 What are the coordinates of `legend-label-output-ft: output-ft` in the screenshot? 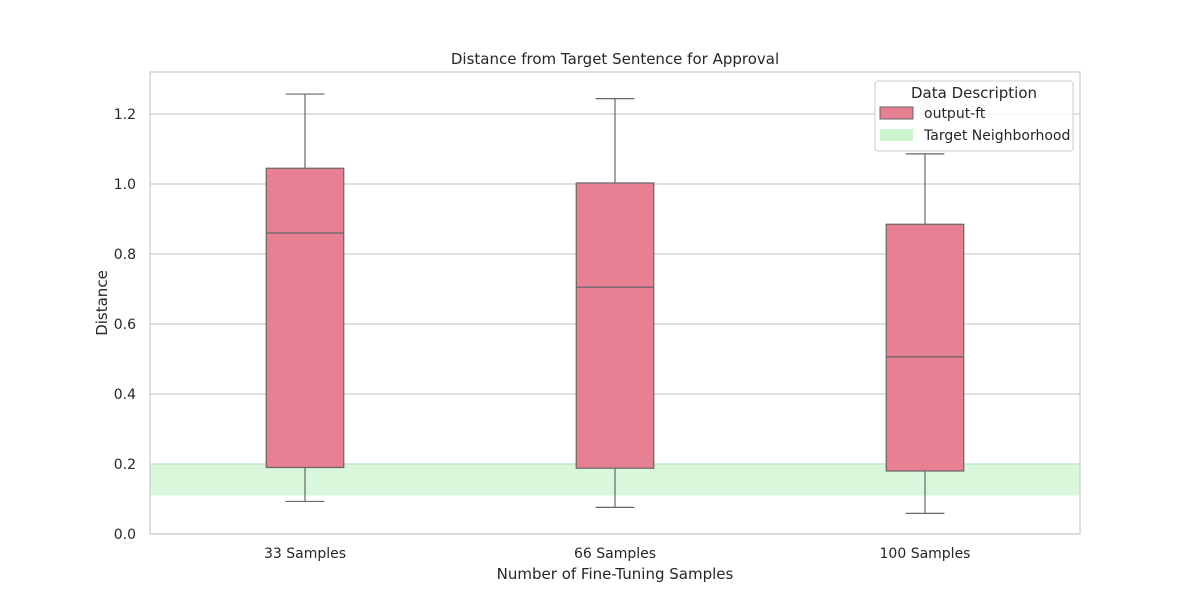 It's located at (955, 114).